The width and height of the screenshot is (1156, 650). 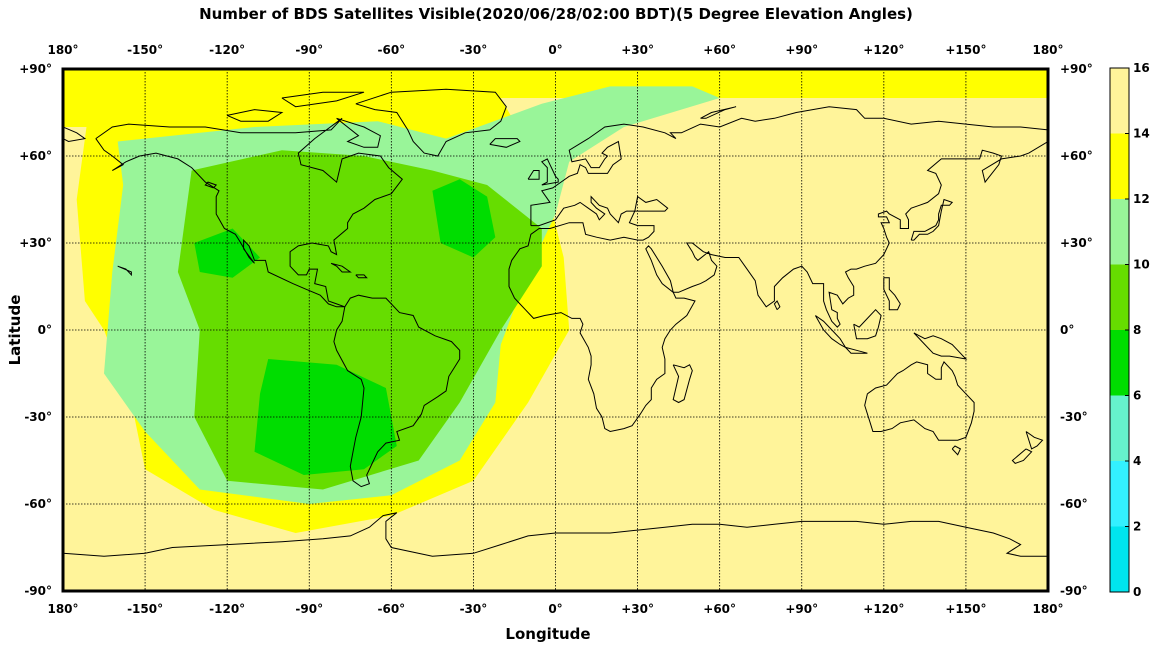 What do you see at coordinates (1074, 504) in the screenshot?
I see `lat-tick-right: -60°` at bounding box center [1074, 504].